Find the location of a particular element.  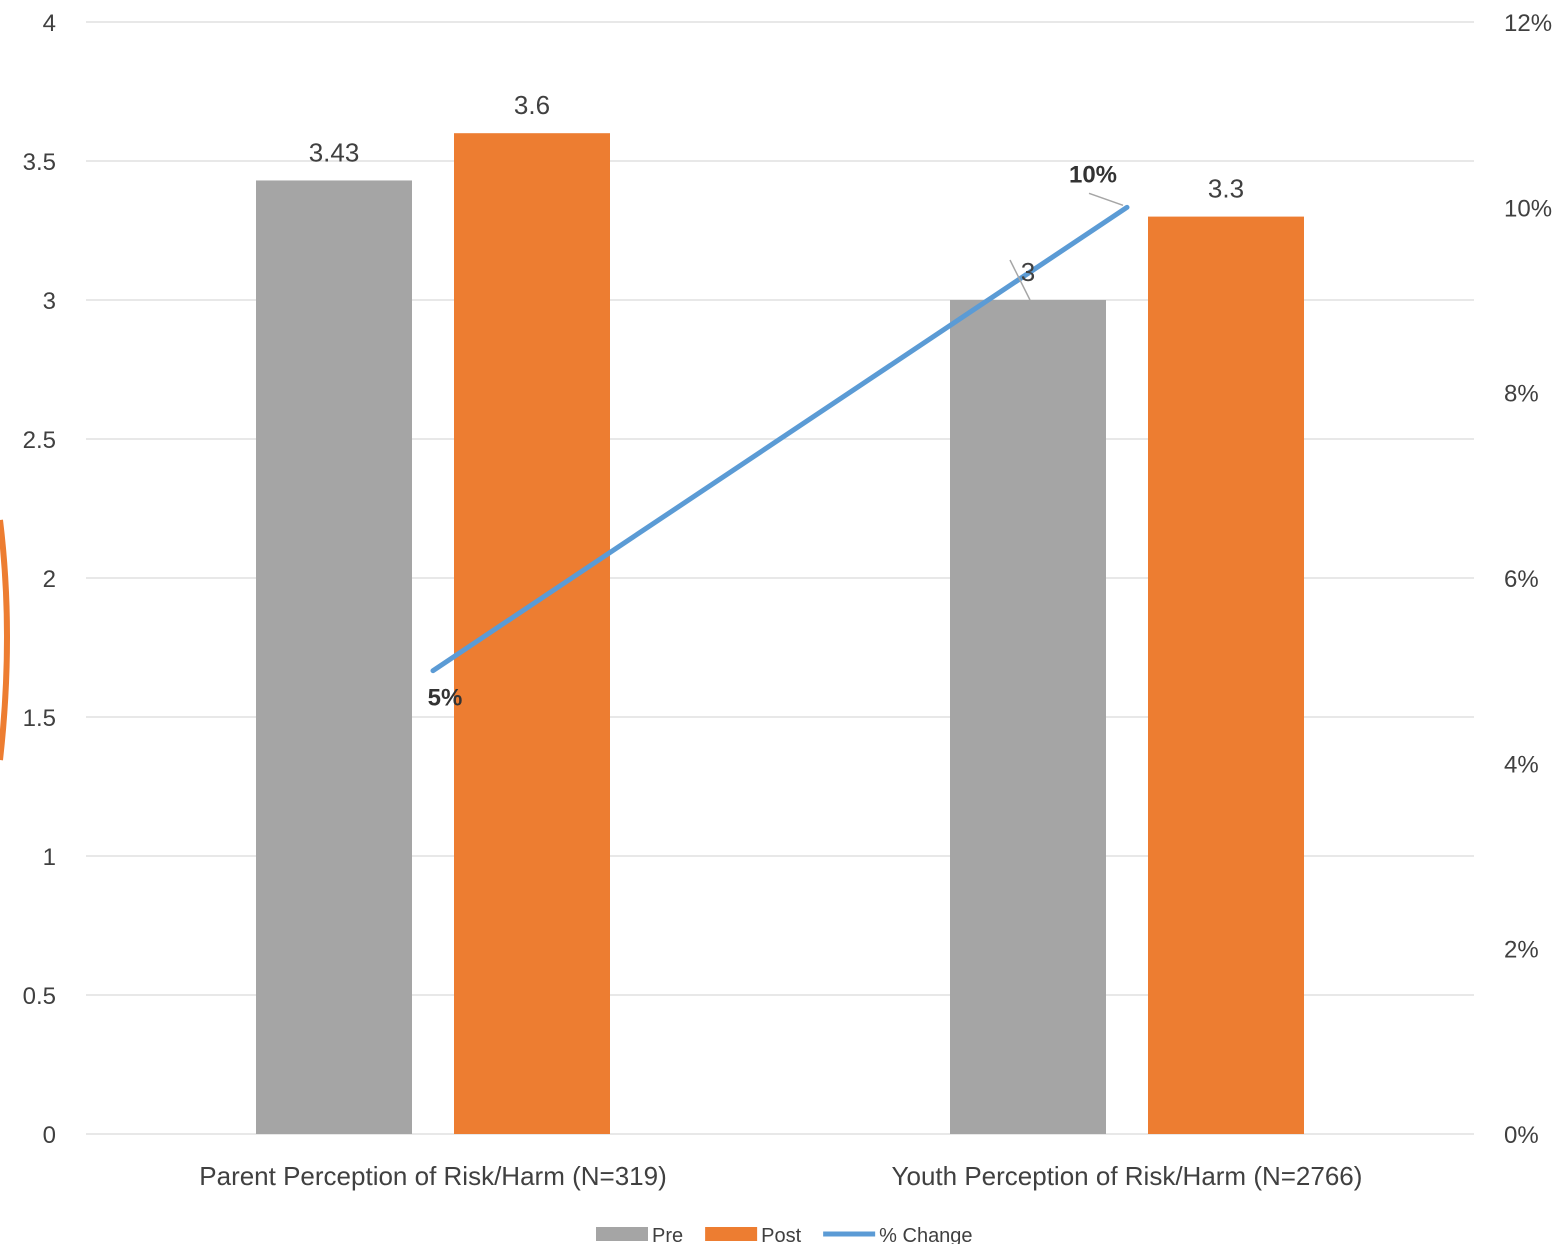

y-axis-right-ticks: 0% 2% 4% 6% 8% 10% 12% is located at coordinates (1528, 579).